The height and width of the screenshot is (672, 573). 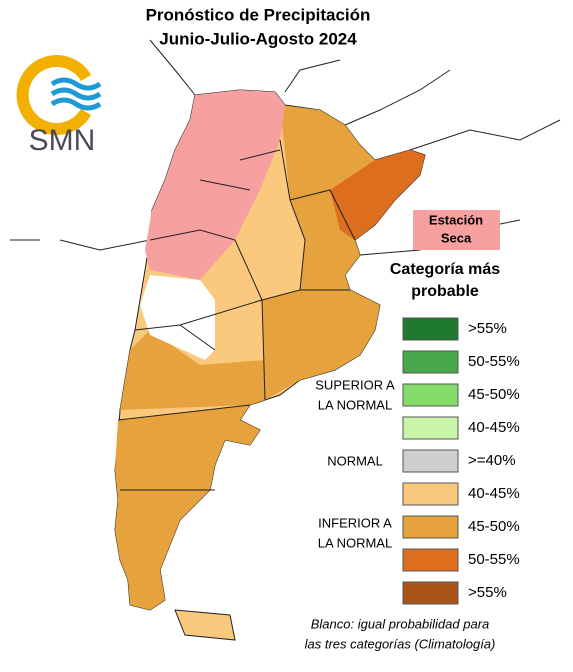 I want to click on note-text: Blanco: igual probabilidad para, so click(x=400, y=623).